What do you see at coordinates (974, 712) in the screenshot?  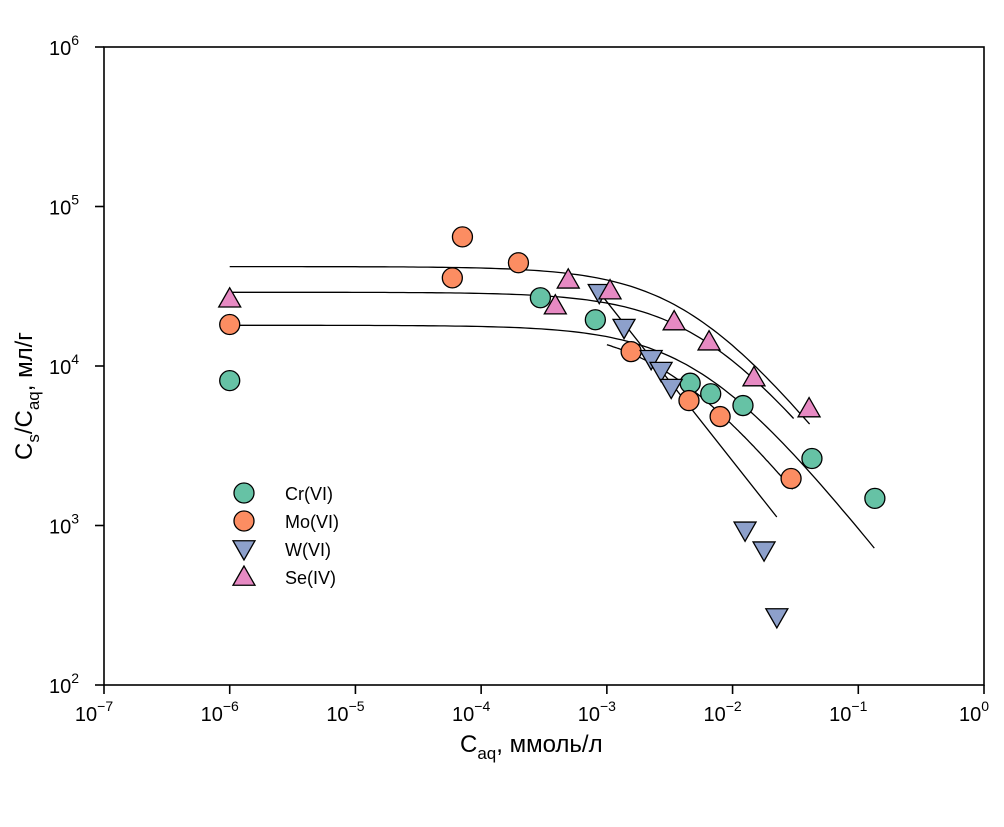 I see `x-tick-label: 10⁰` at bounding box center [974, 712].